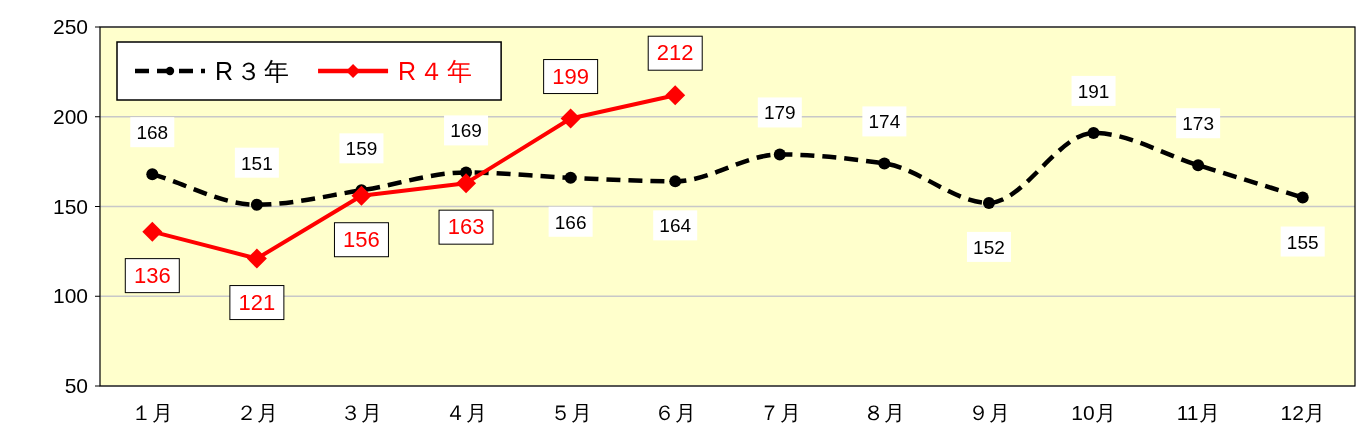 The width and height of the screenshot is (1368, 427). I want to click on y-tick-label: 250, so click(70, 26).